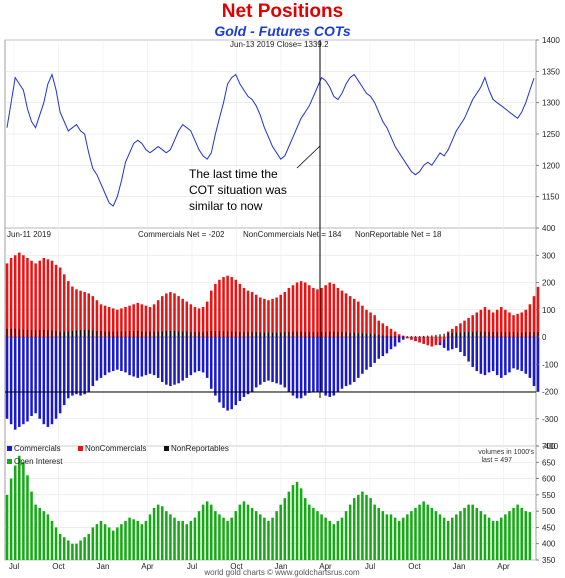 The height and width of the screenshot is (578, 565). What do you see at coordinates (496, 460) in the screenshot?
I see `last-value: last = 497` at bounding box center [496, 460].